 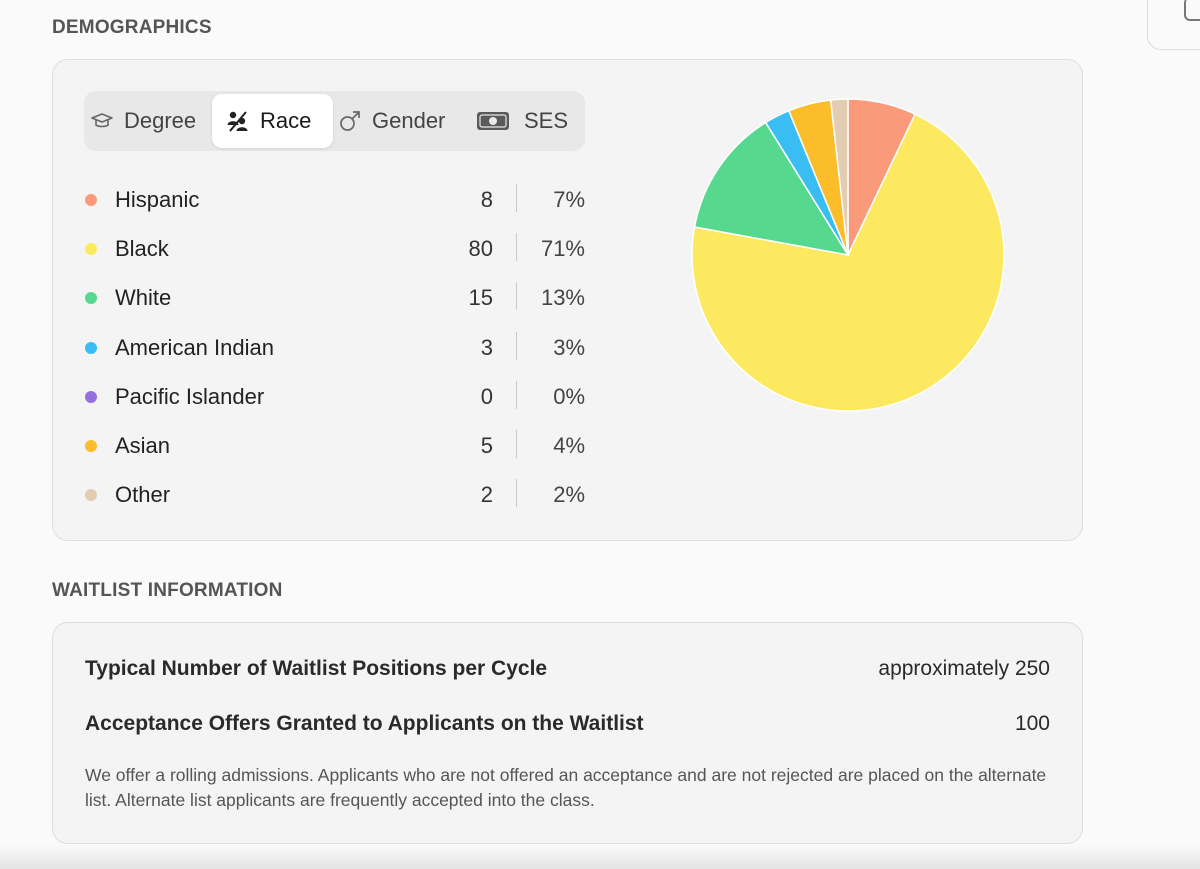 What do you see at coordinates (353, 495) in the screenshot?
I see `race-row-other: Other 2 2%` at bounding box center [353, 495].